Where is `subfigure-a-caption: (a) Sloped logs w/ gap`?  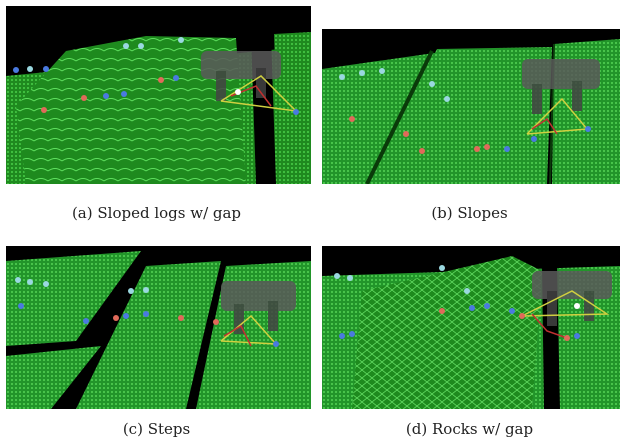
subfigure-a-caption: (a) Sloped logs w/ gap is located at coordinates (156, 213).